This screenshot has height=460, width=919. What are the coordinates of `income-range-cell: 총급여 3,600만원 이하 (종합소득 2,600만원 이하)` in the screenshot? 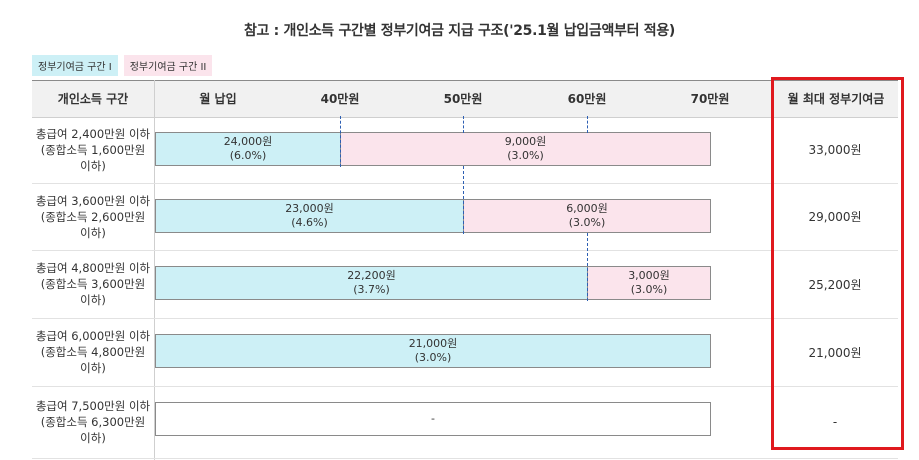 It's located at (93, 216).